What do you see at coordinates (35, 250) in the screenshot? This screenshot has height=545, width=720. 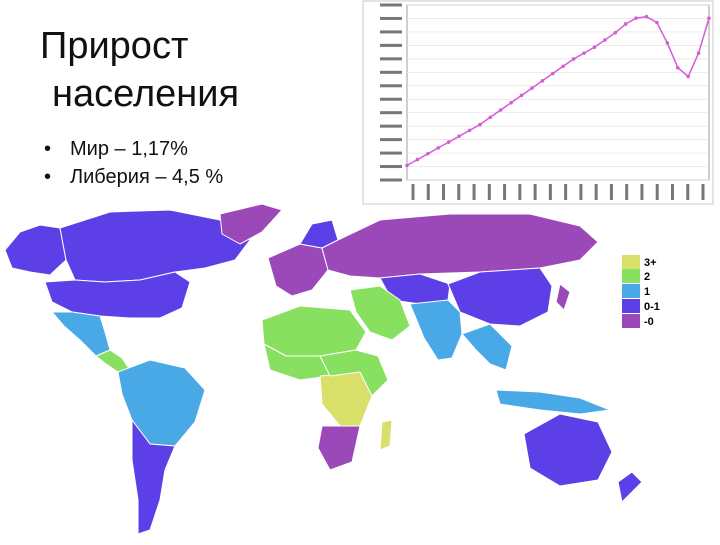 I see `region-alaska` at bounding box center [35, 250].